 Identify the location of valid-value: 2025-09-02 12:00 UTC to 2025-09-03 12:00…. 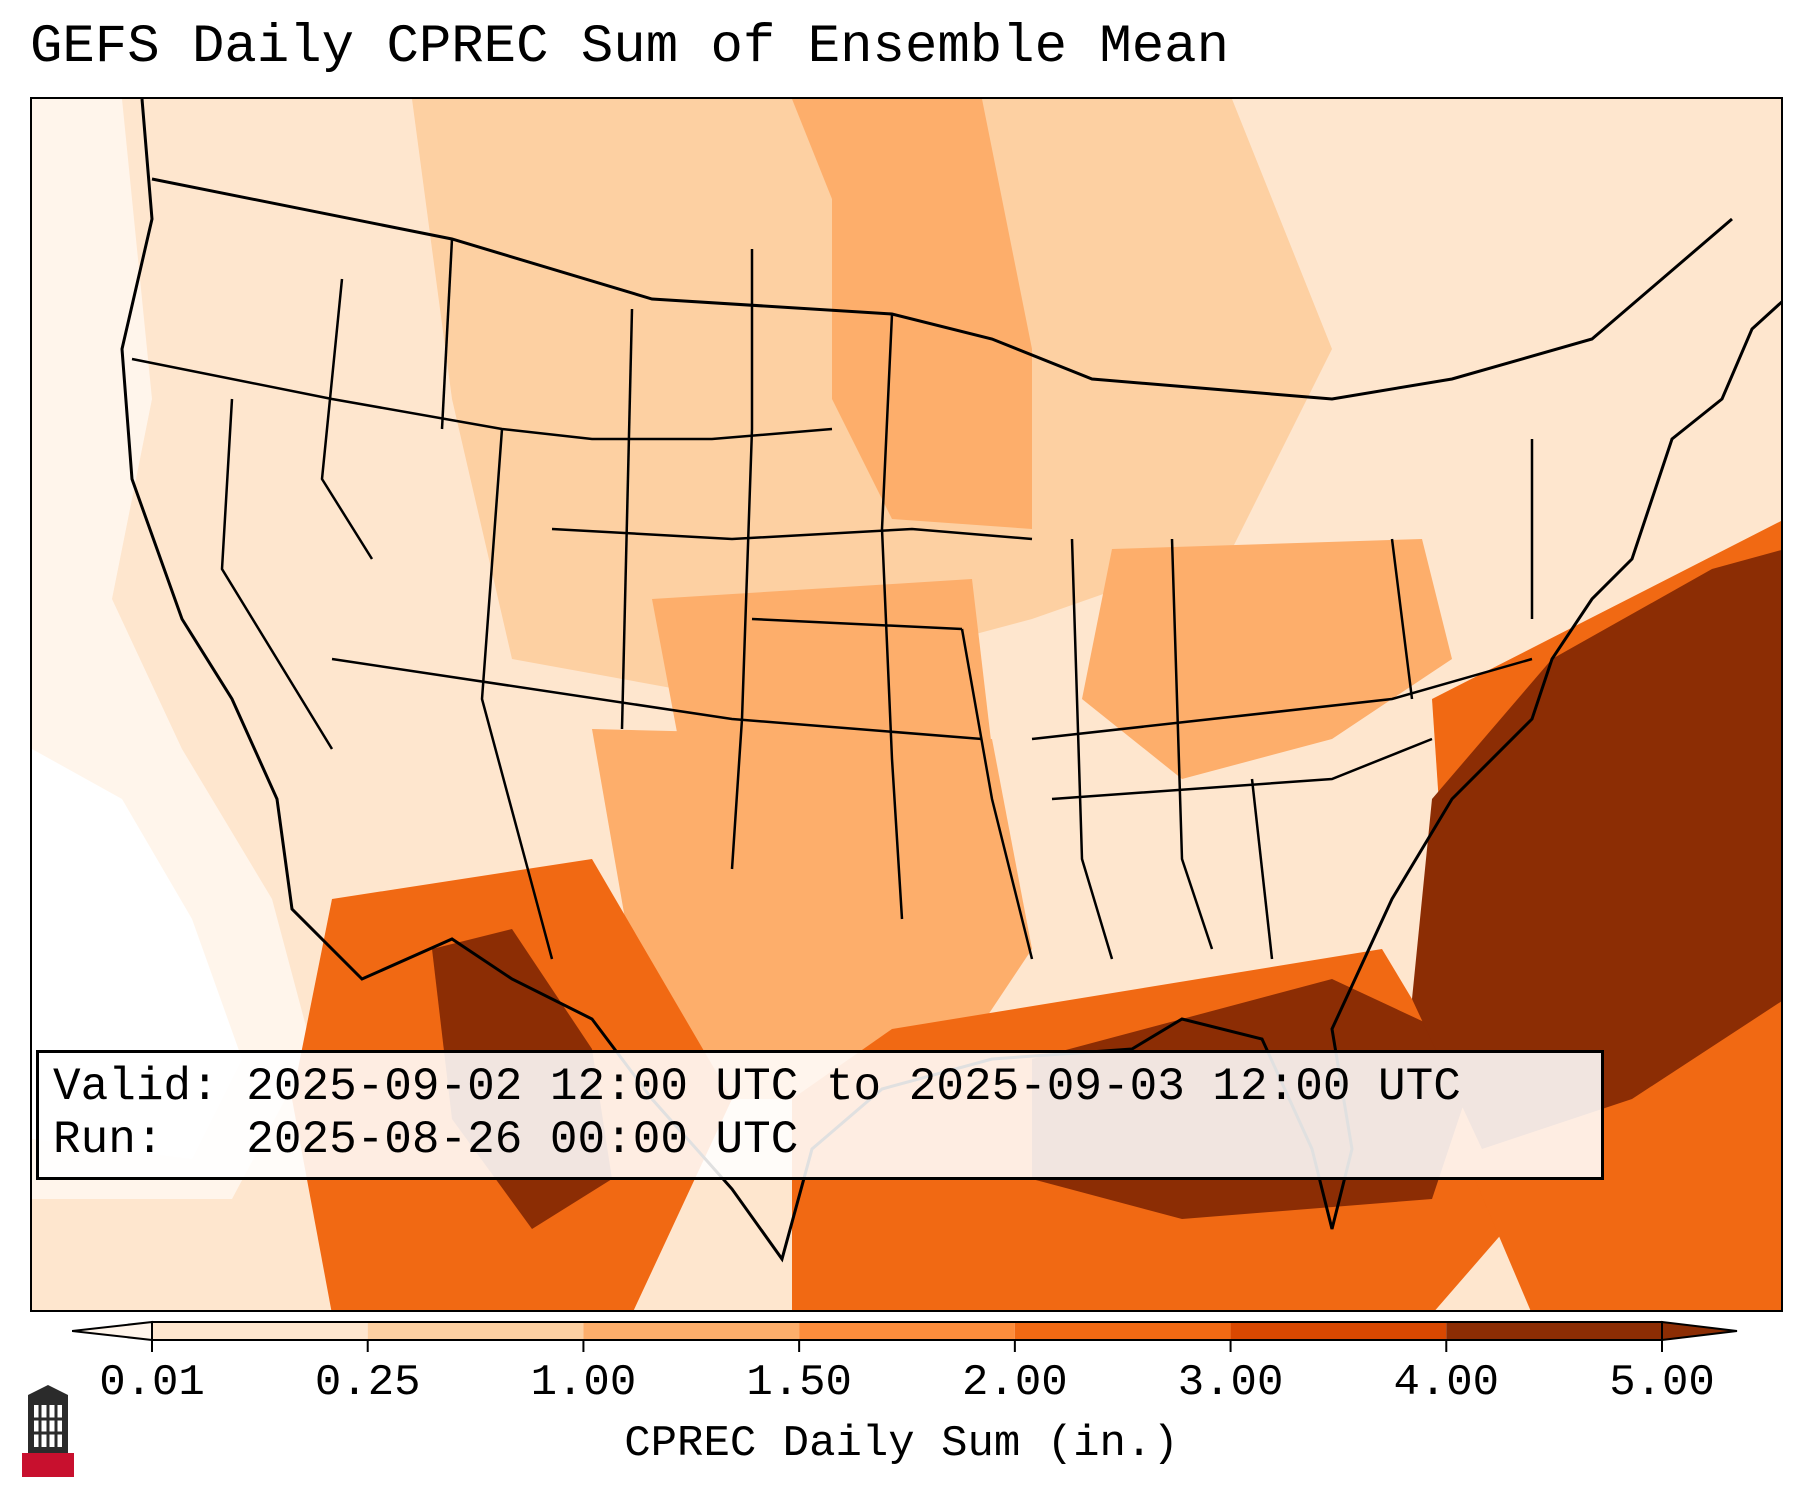
(853, 1087).